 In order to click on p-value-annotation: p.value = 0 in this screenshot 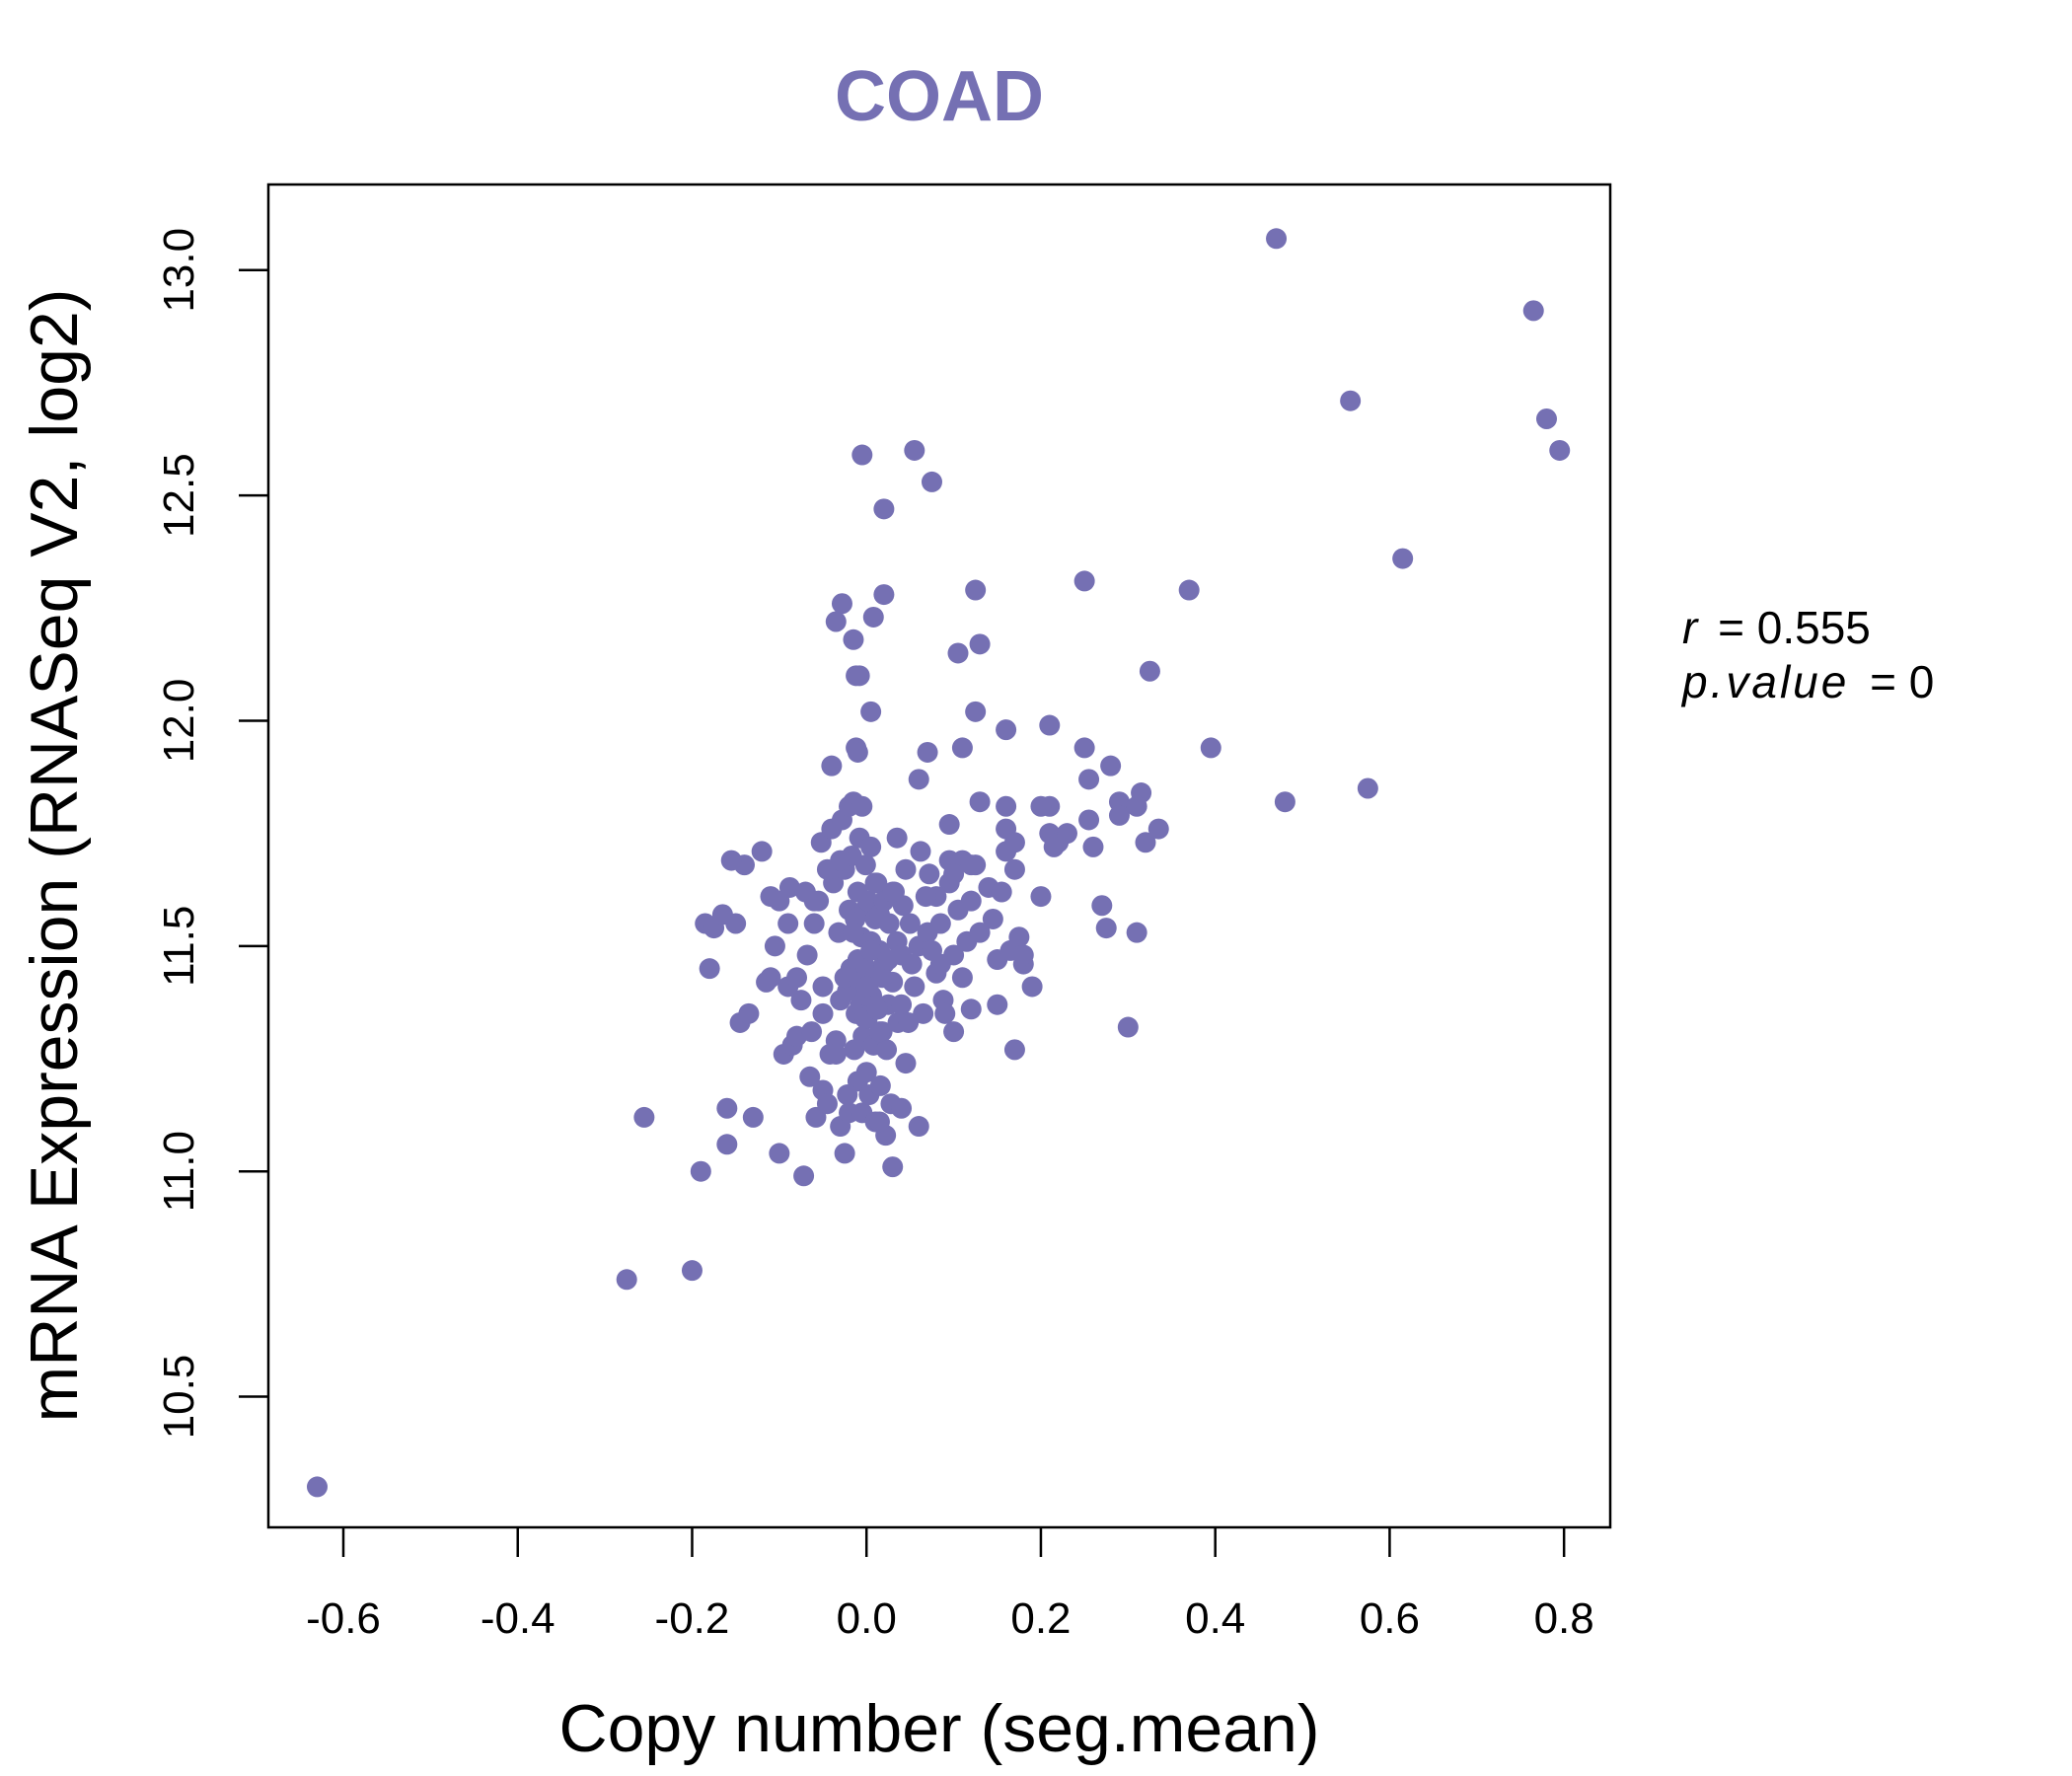, I will do `click(1807, 681)`.